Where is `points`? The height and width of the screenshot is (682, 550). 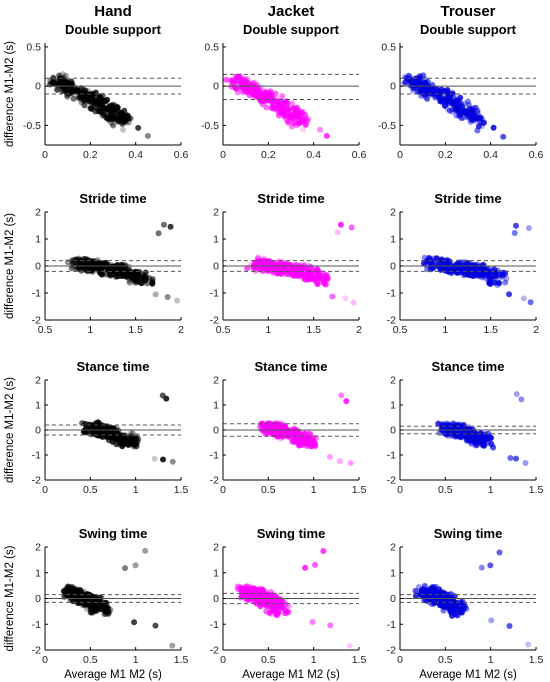 points is located at coordinates (477, 264).